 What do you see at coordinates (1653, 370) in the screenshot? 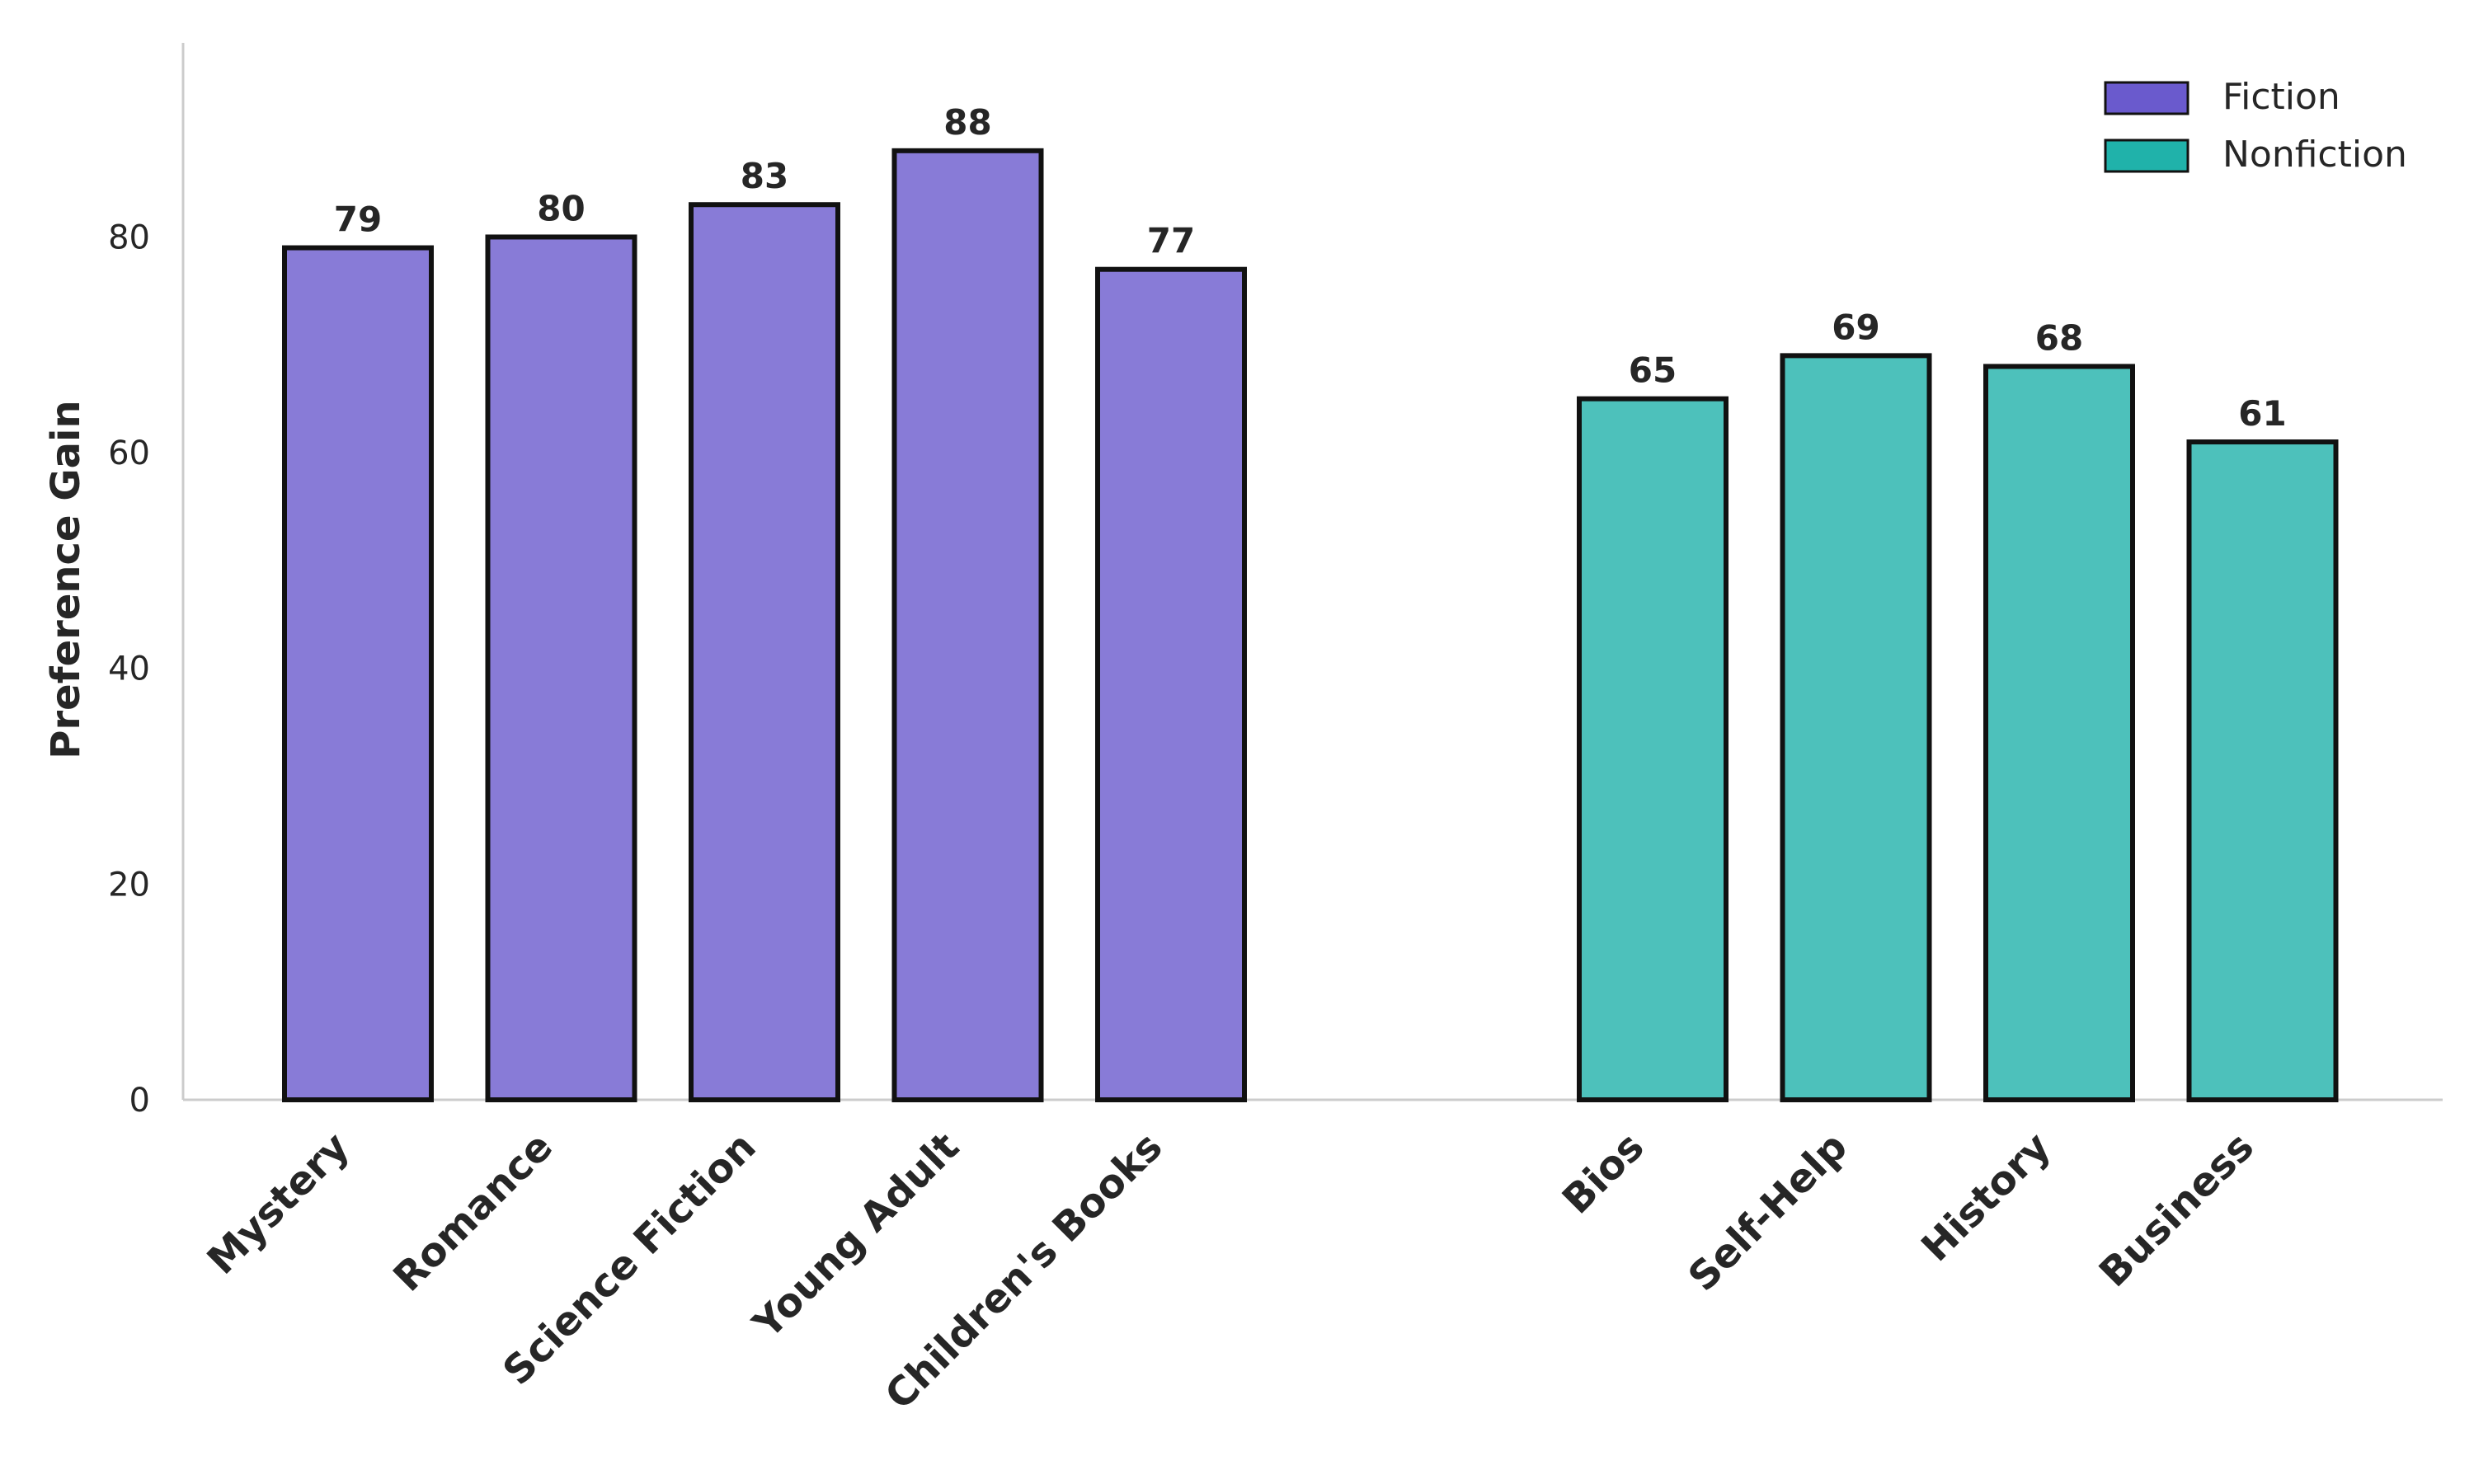
I see `bar-value-label: 65` at bounding box center [1653, 370].